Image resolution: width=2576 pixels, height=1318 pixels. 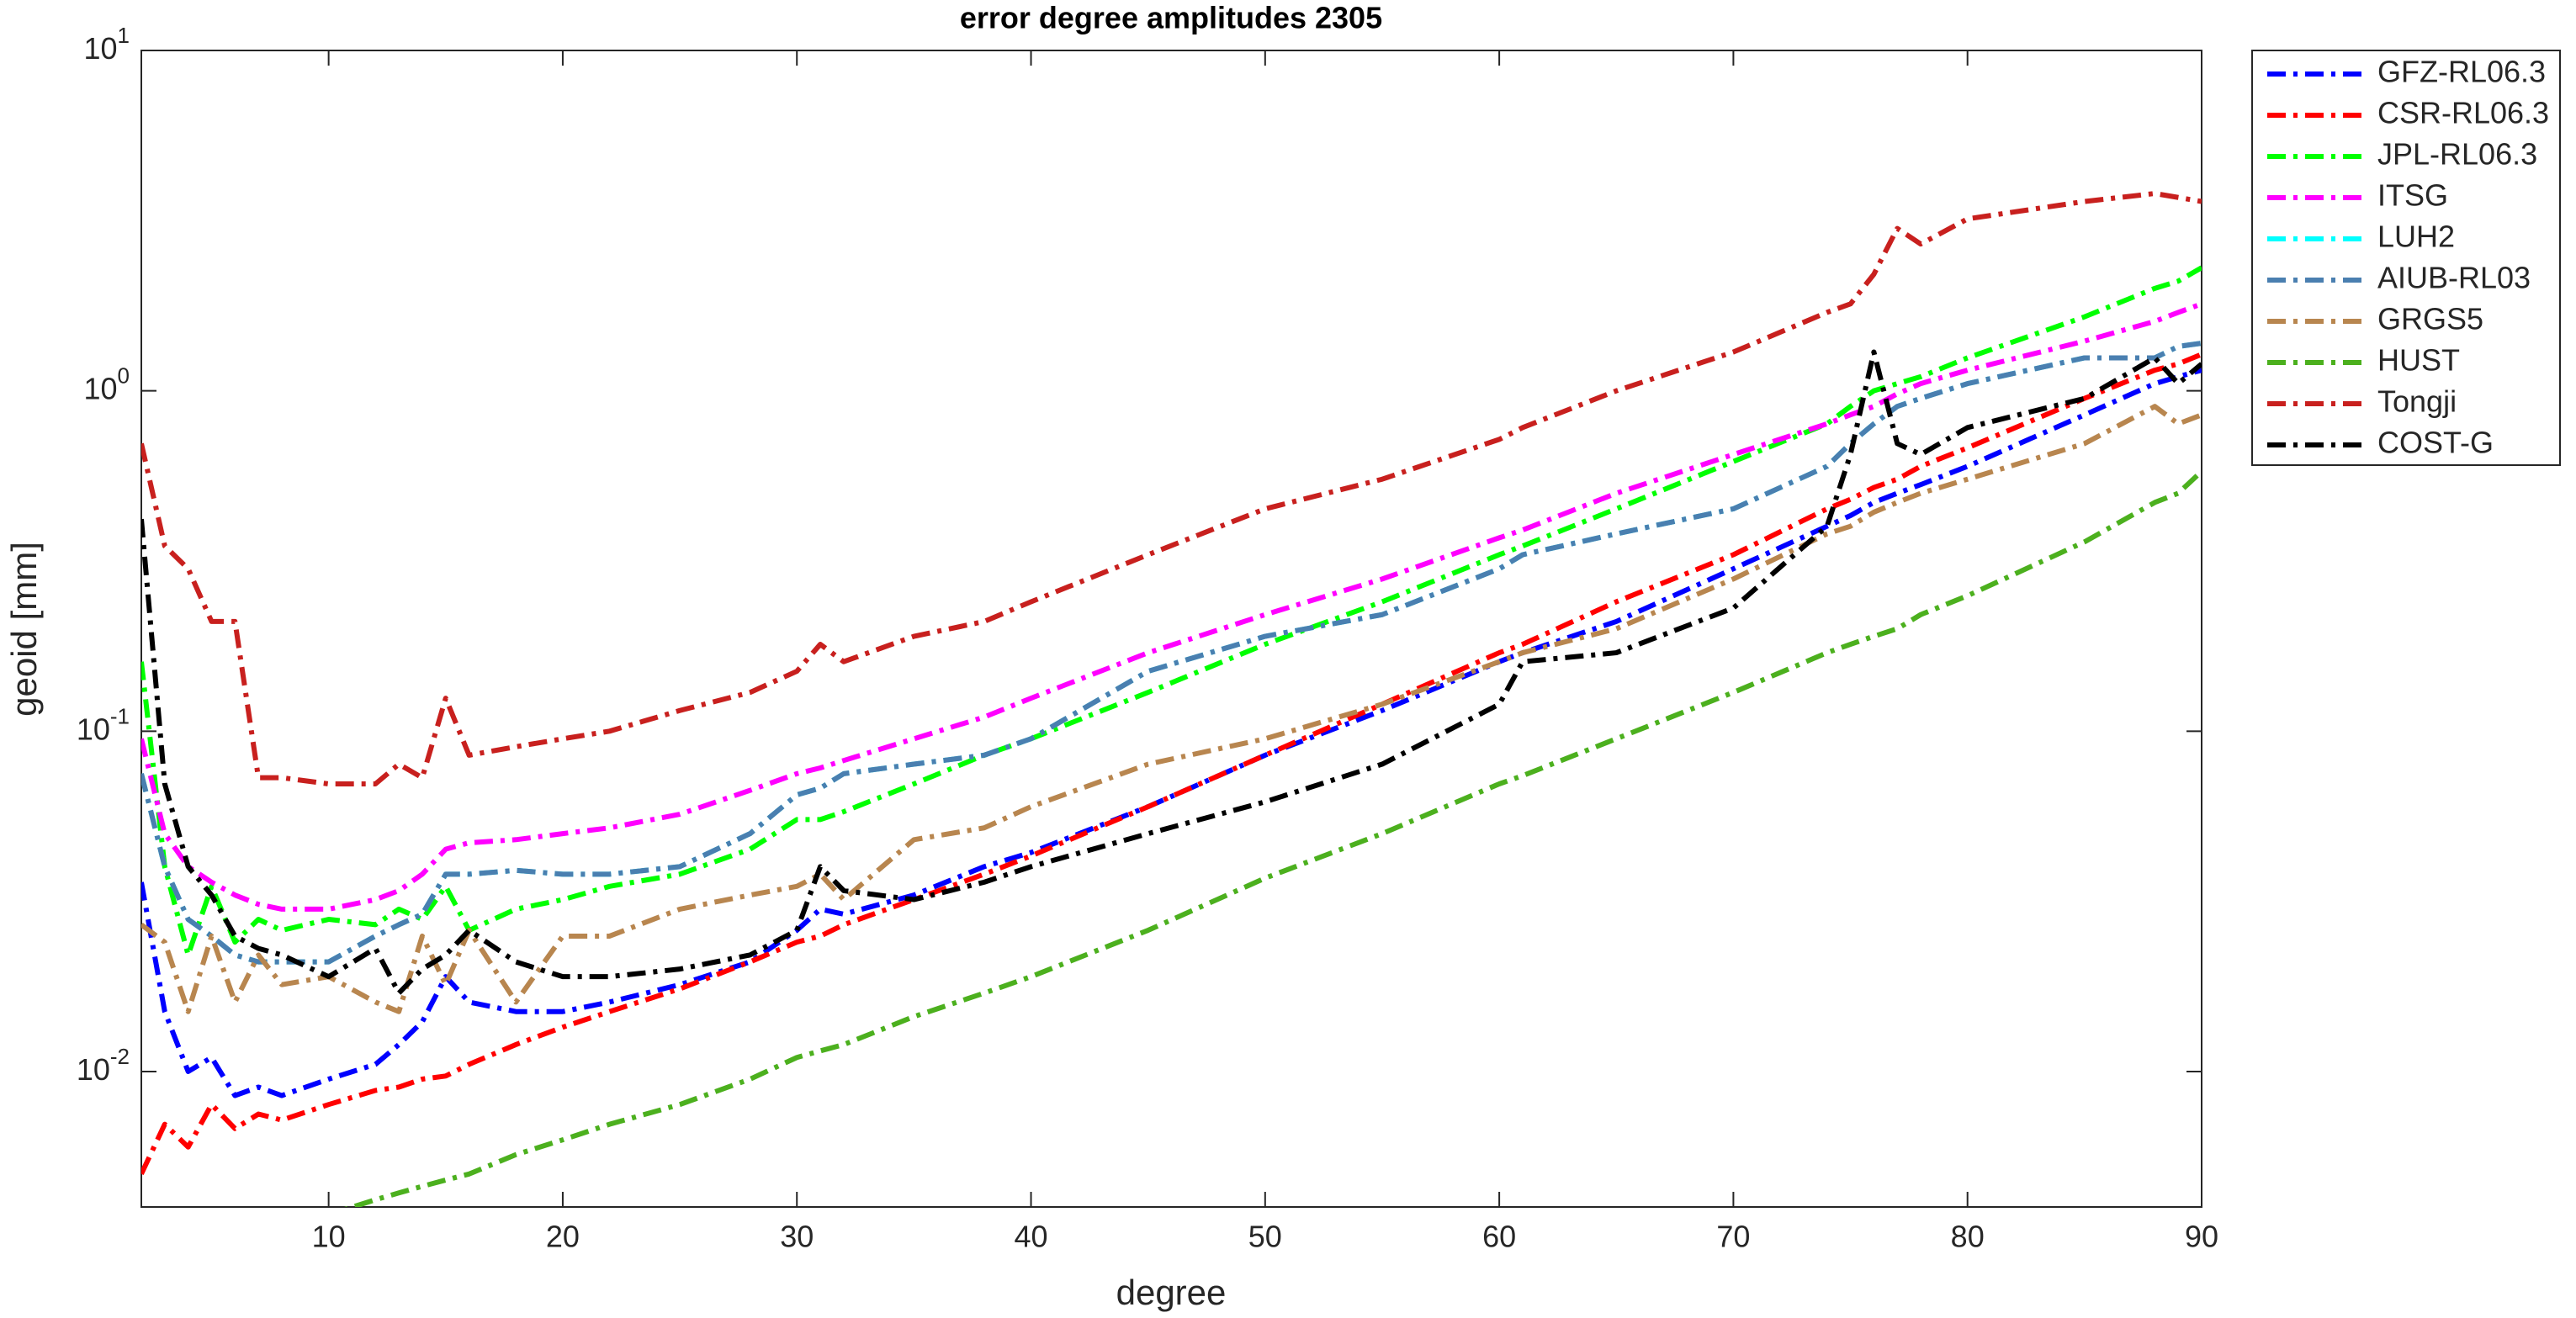 What do you see at coordinates (106, 384) in the screenshot?
I see `y-tick-label: 10⁰` at bounding box center [106, 384].